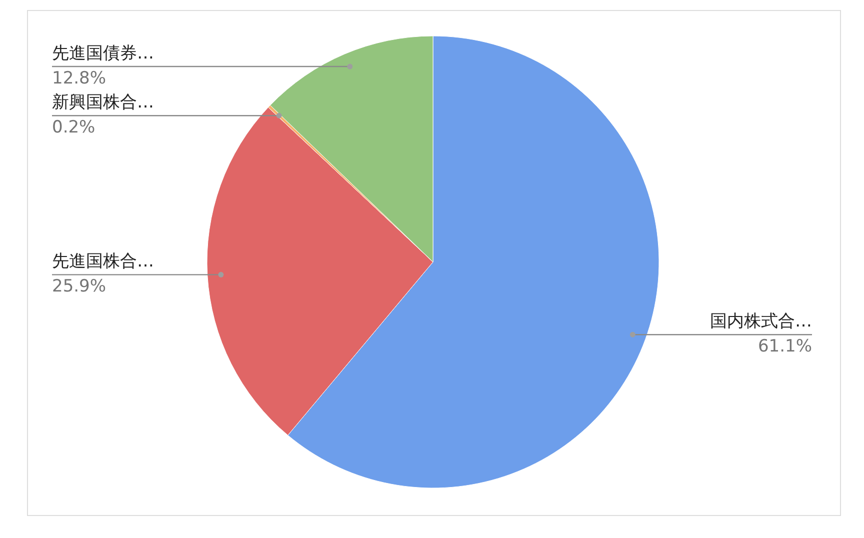  What do you see at coordinates (79, 78) in the screenshot?
I see `data-label: 12.8%` at bounding box center [79, 78].